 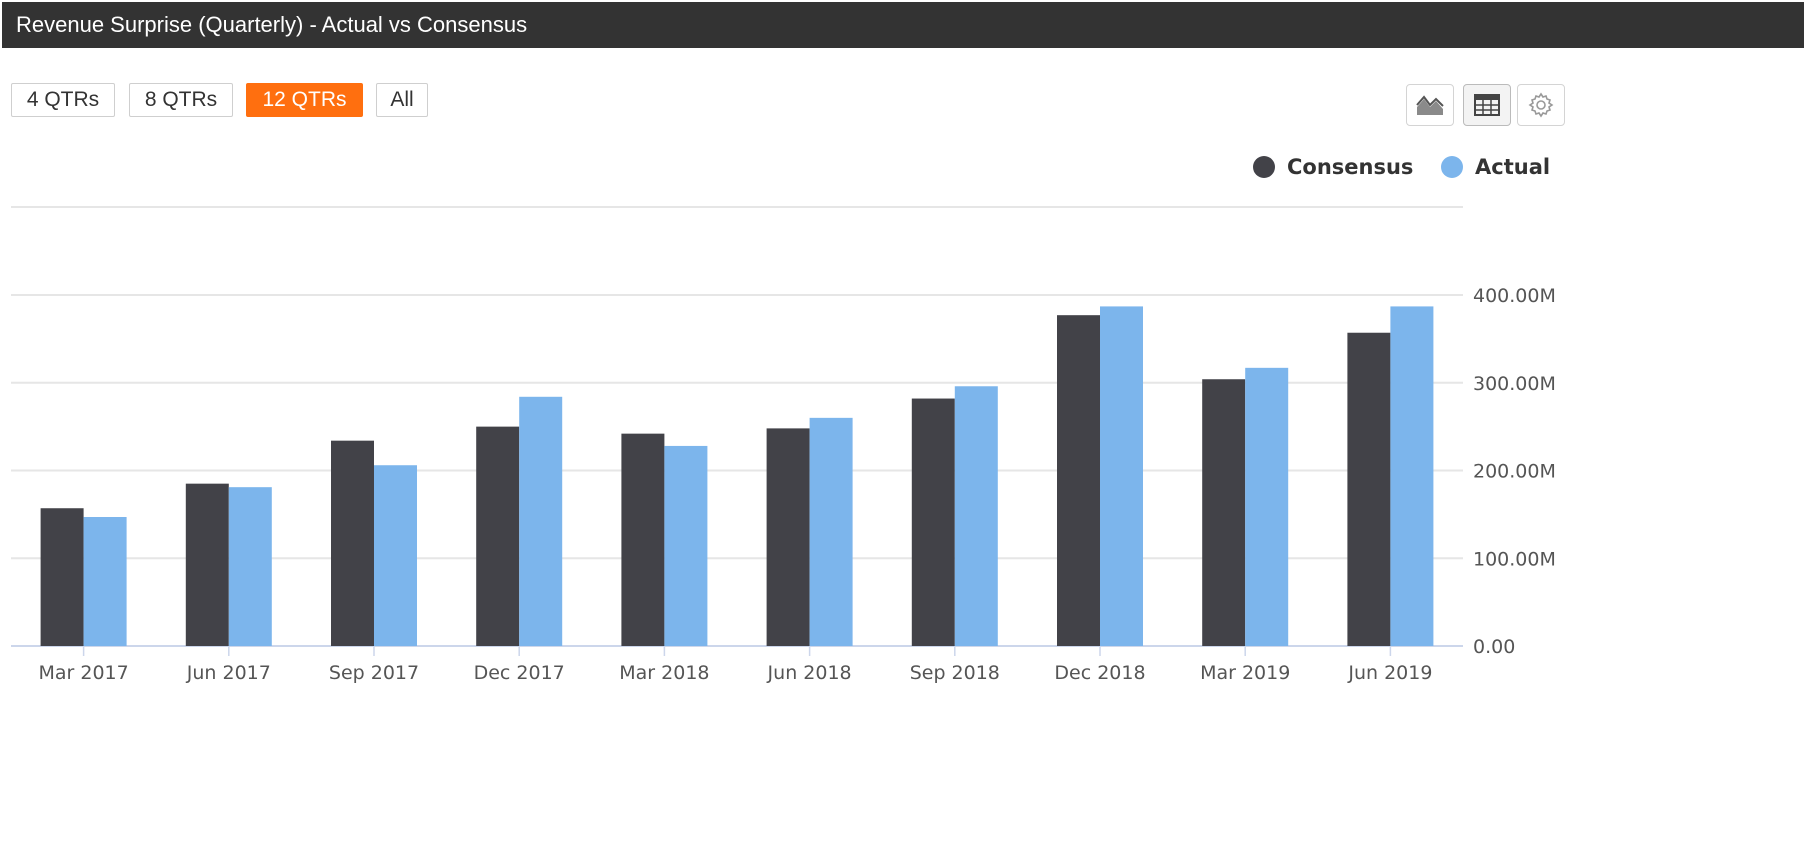 What do you see at coordinates (1514, 472) in the screenshot?
I see `y-tick-label: 200.00M` at bounding box center [1514, 472].